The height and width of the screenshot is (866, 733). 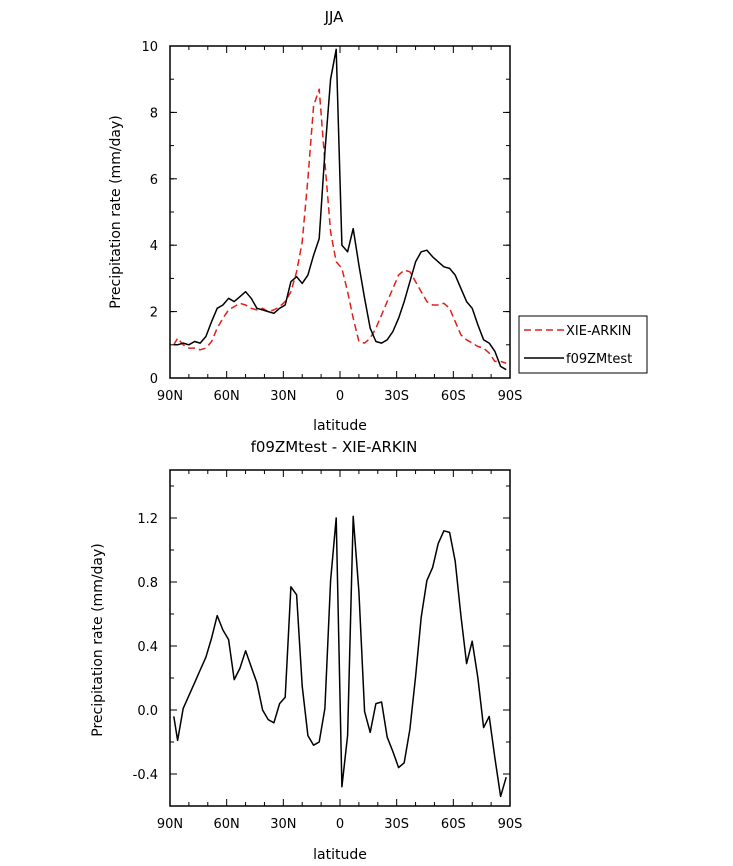 I want to click on y-tick-label-difference-1-2: 1.2, so click(x=147, y=519).